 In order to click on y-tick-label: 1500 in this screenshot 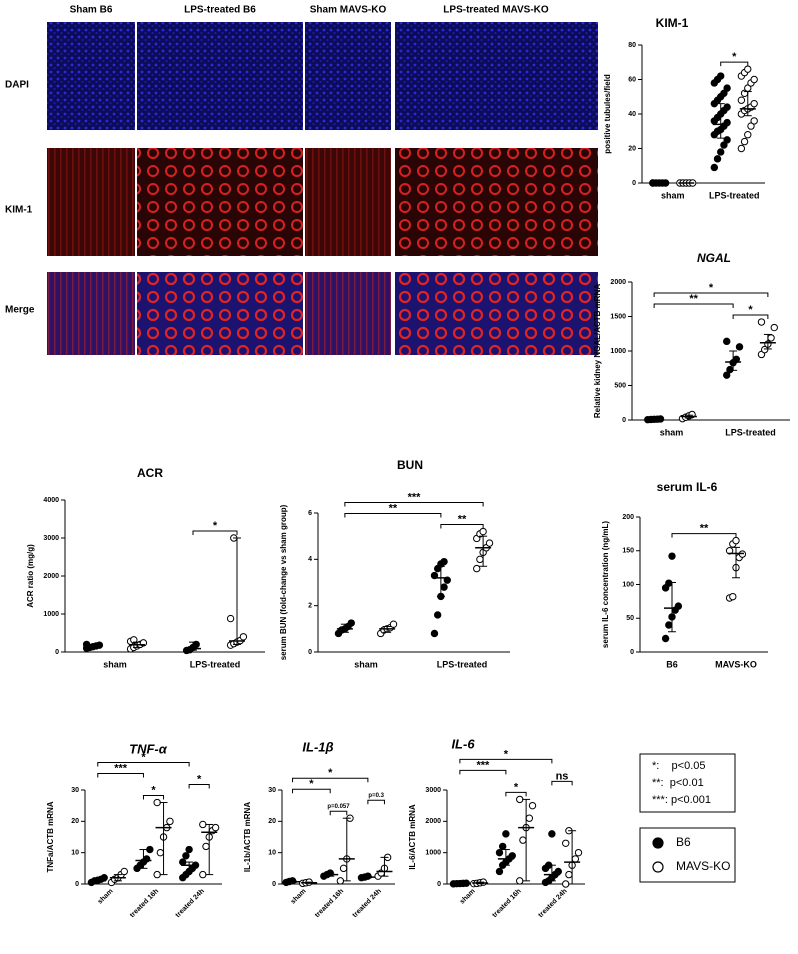, I will do `click(618, 316)`.